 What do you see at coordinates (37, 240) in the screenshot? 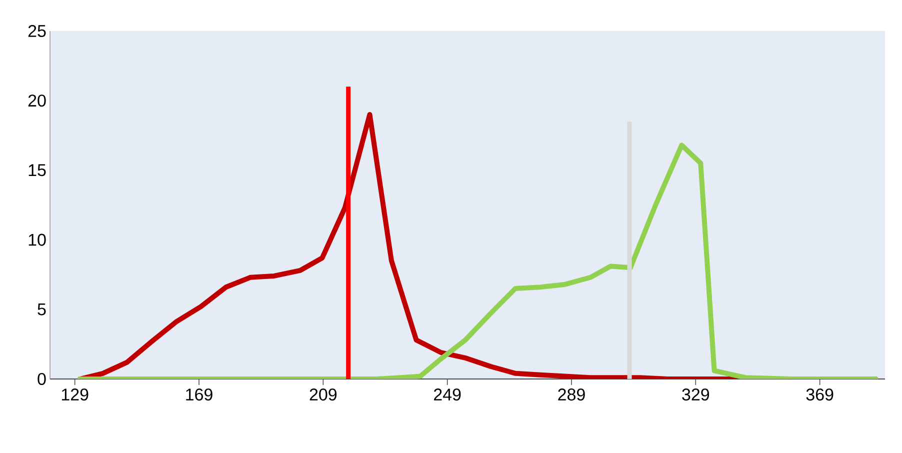
I see `y-tick-label: 10` at bounding box center [37, 240].